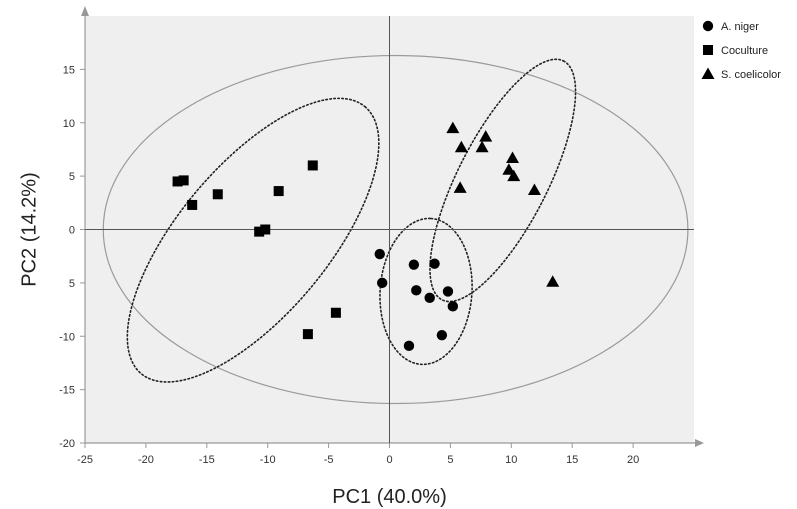 This screenshot has height=509, width=797. What do you see at coordinates (572, 460) in the screenshot?
I see `x-tick-label: 15` at bounding box center [572, 460].